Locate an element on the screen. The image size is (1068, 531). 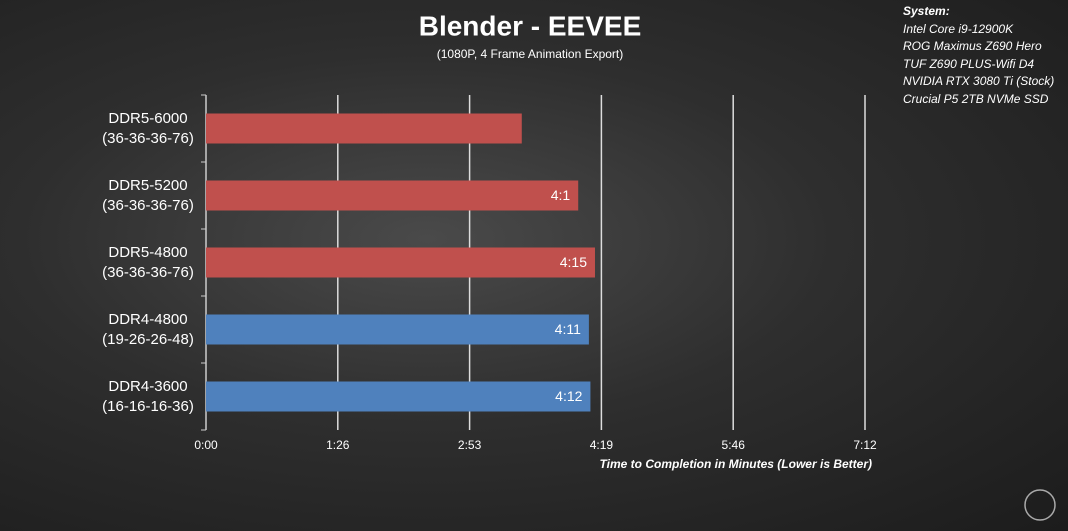
chart-subtitle: (1080P, 4 Frame Animation Export) is located at coordinates (530, 54).